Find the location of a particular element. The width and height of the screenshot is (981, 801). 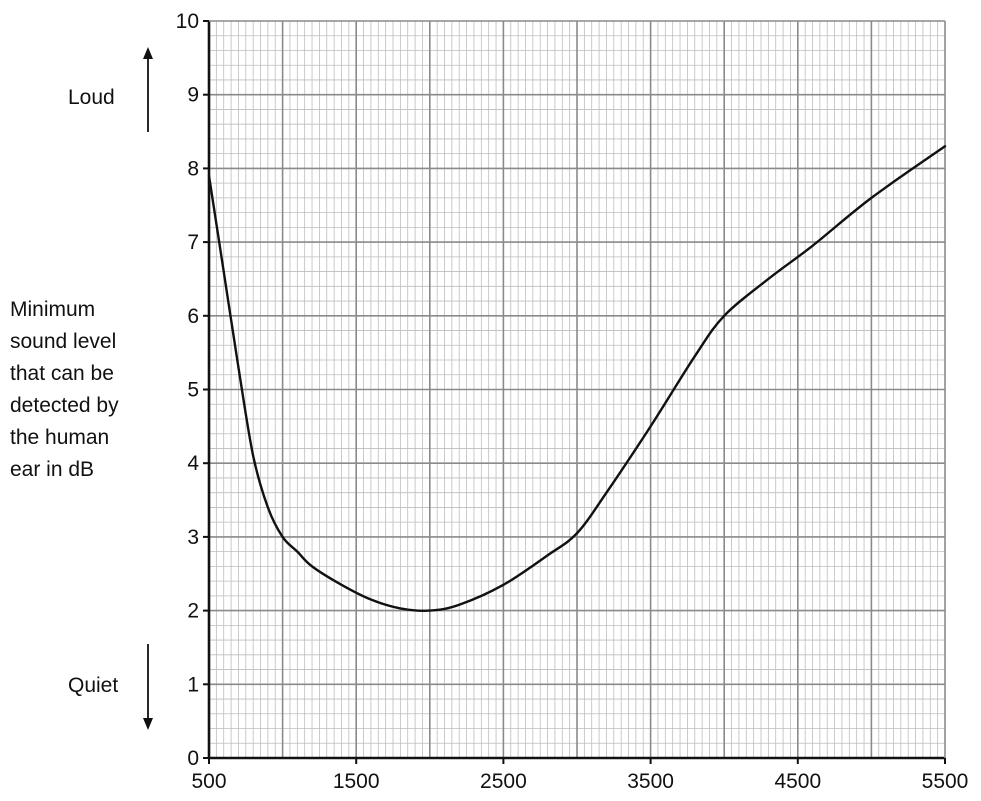

ylabel-line-2: sound level is located at coordinates (63, 341).